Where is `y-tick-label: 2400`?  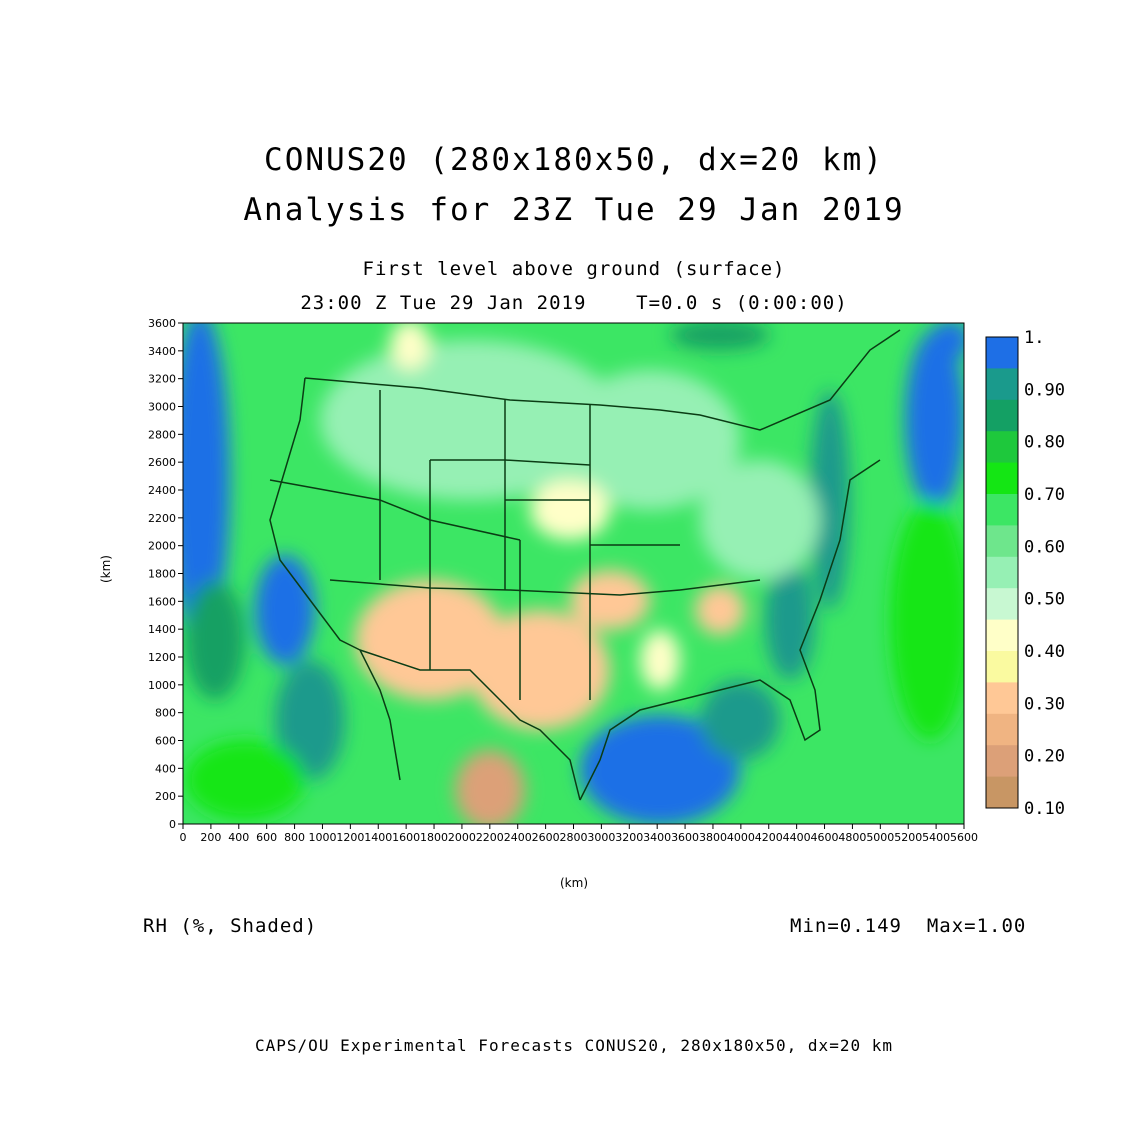 y-tick-label: 2400 is located at coordinates (162, 490).